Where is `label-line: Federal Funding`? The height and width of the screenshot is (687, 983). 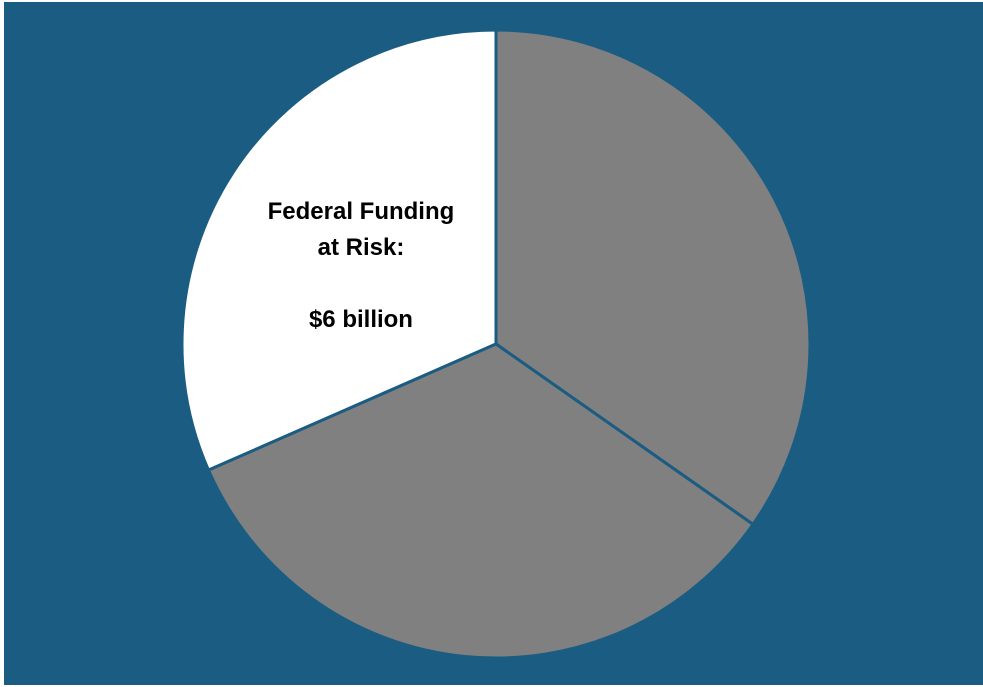 label-line: Federal Funding is located at coordinates (361, 211).